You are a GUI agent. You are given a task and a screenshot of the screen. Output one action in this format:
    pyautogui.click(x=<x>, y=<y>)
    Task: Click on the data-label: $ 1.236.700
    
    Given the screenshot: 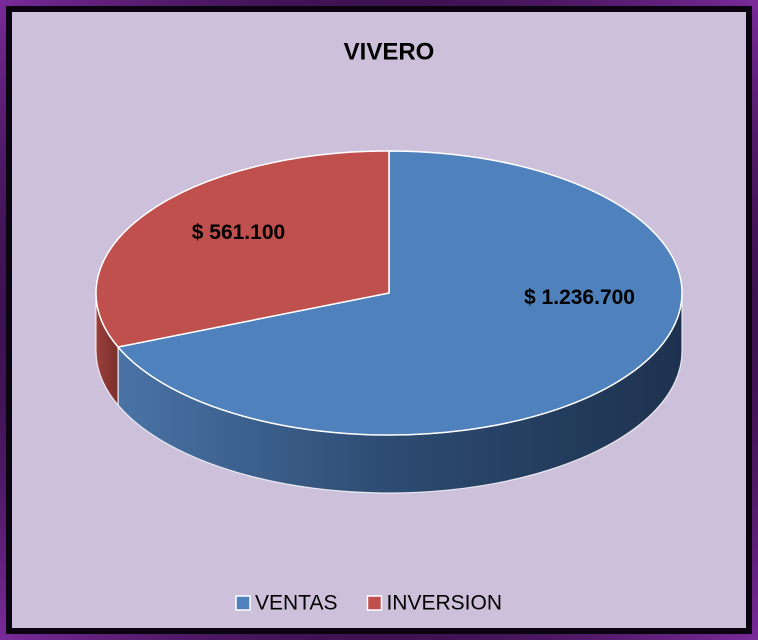 What is the action you would take?
    pyautogui.click(x=579, y=297)
    